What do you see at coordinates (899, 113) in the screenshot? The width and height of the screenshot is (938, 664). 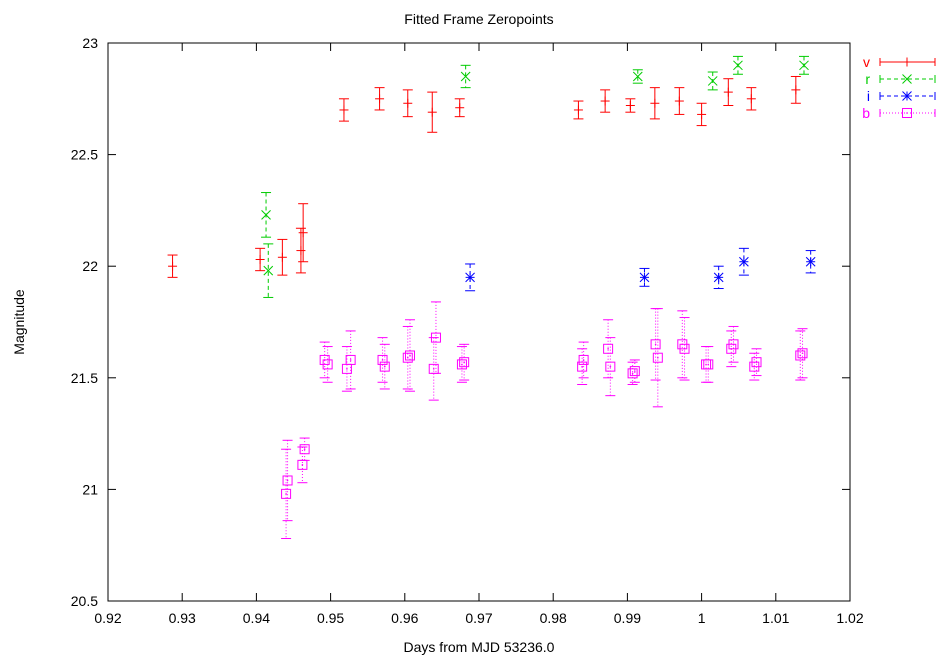 I see `legend-item-b: b` at bounding box center [899, 113].